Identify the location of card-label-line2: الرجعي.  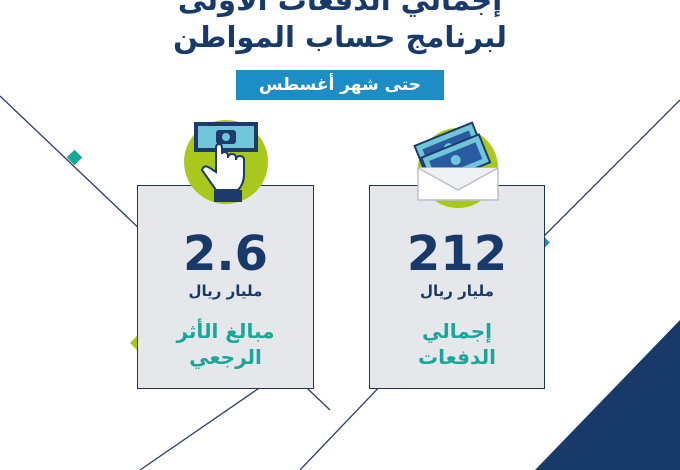
(225, 357).